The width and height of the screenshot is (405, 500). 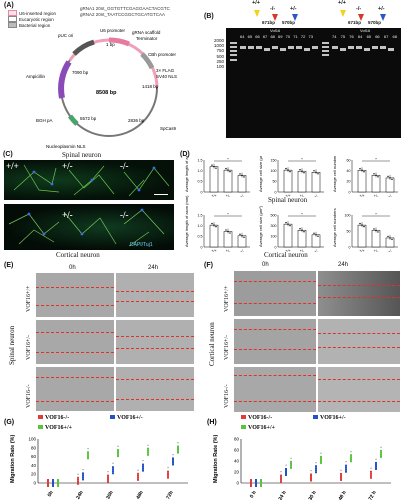 What do you see at coordinates (237, 483) in the screenshot?
I see `y-tick: 0` at bounding box center [237, 483].